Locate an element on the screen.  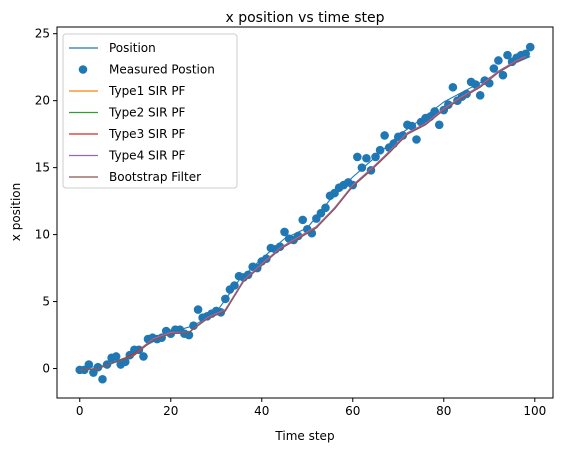
x-tick-label: 20 is located at coordinates (170, 411).